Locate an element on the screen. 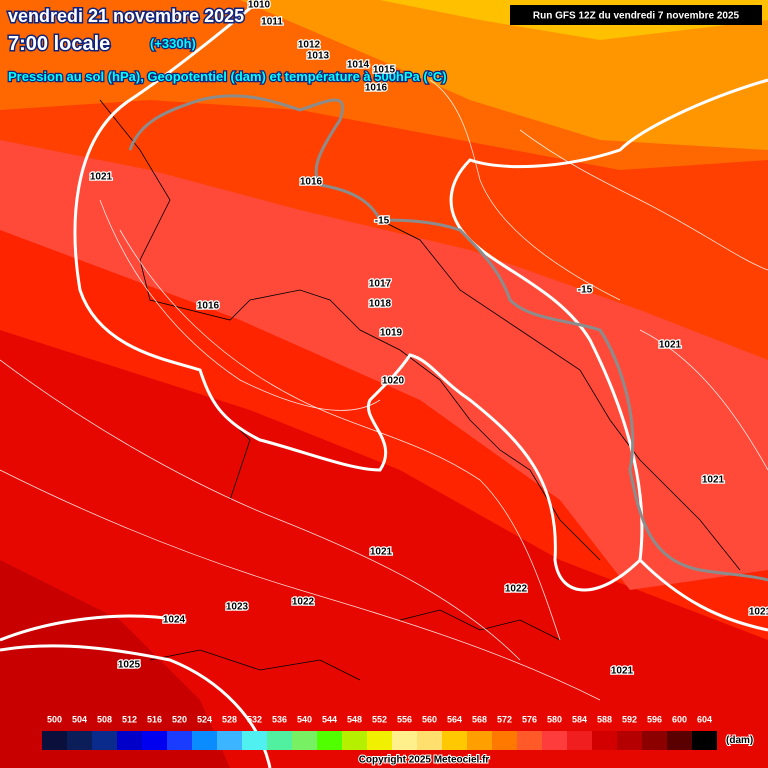  legend-value: 548 is located at coordinates (354, 719).